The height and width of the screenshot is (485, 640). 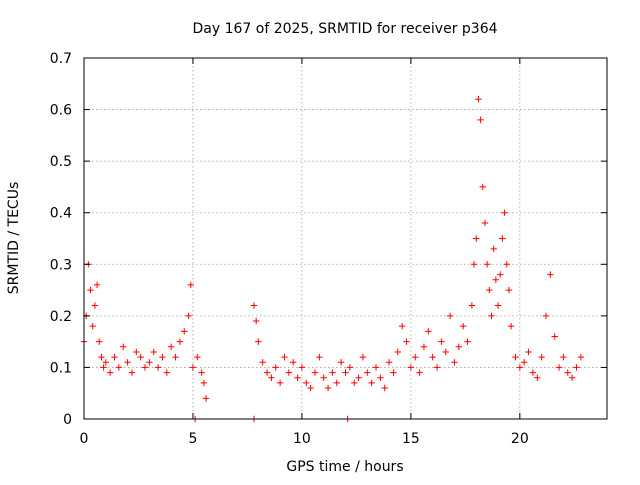 I want to click on y-tick-label: 0.3, so click(x=61, y=265).